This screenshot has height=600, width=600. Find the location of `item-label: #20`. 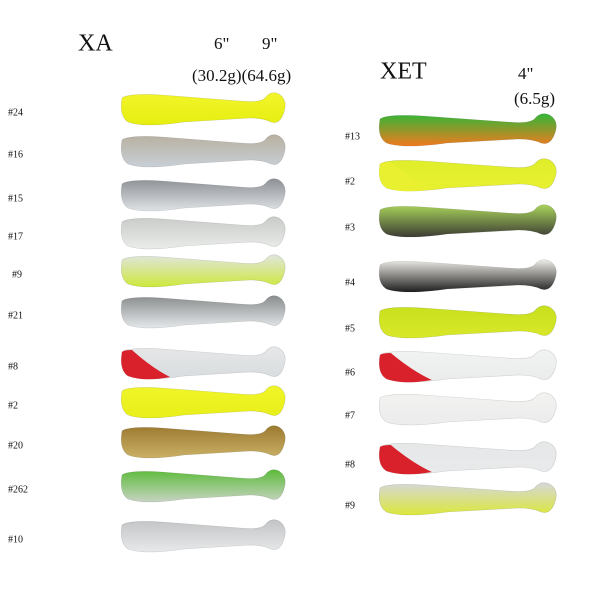

item-label: #20 is located at coordinates (15, 445).